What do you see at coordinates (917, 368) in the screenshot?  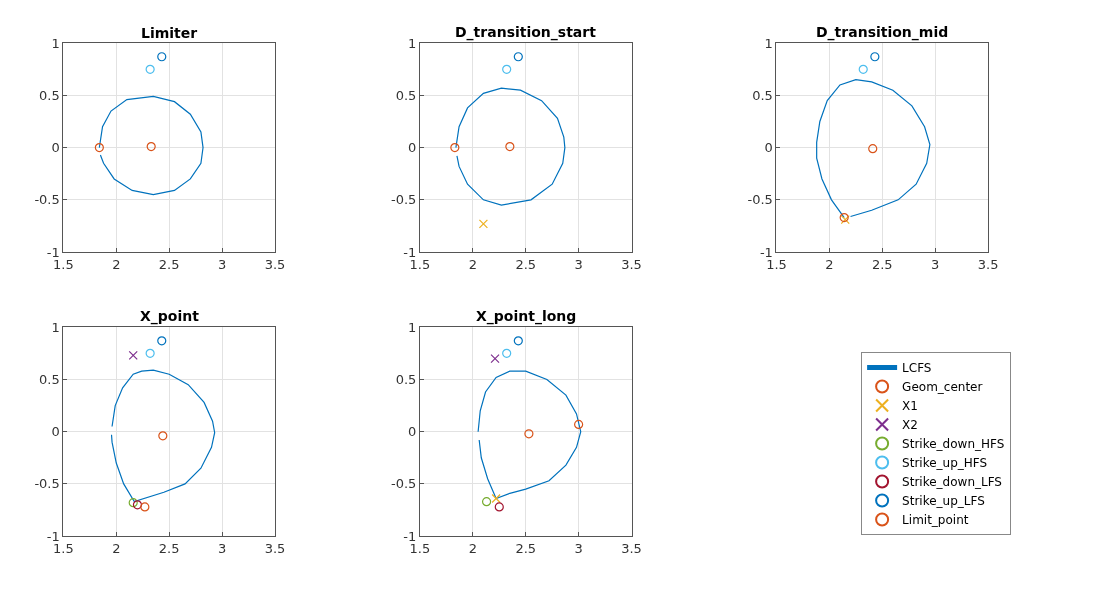 I see `legend-label: LCFS` at bounding box center [917, 368].